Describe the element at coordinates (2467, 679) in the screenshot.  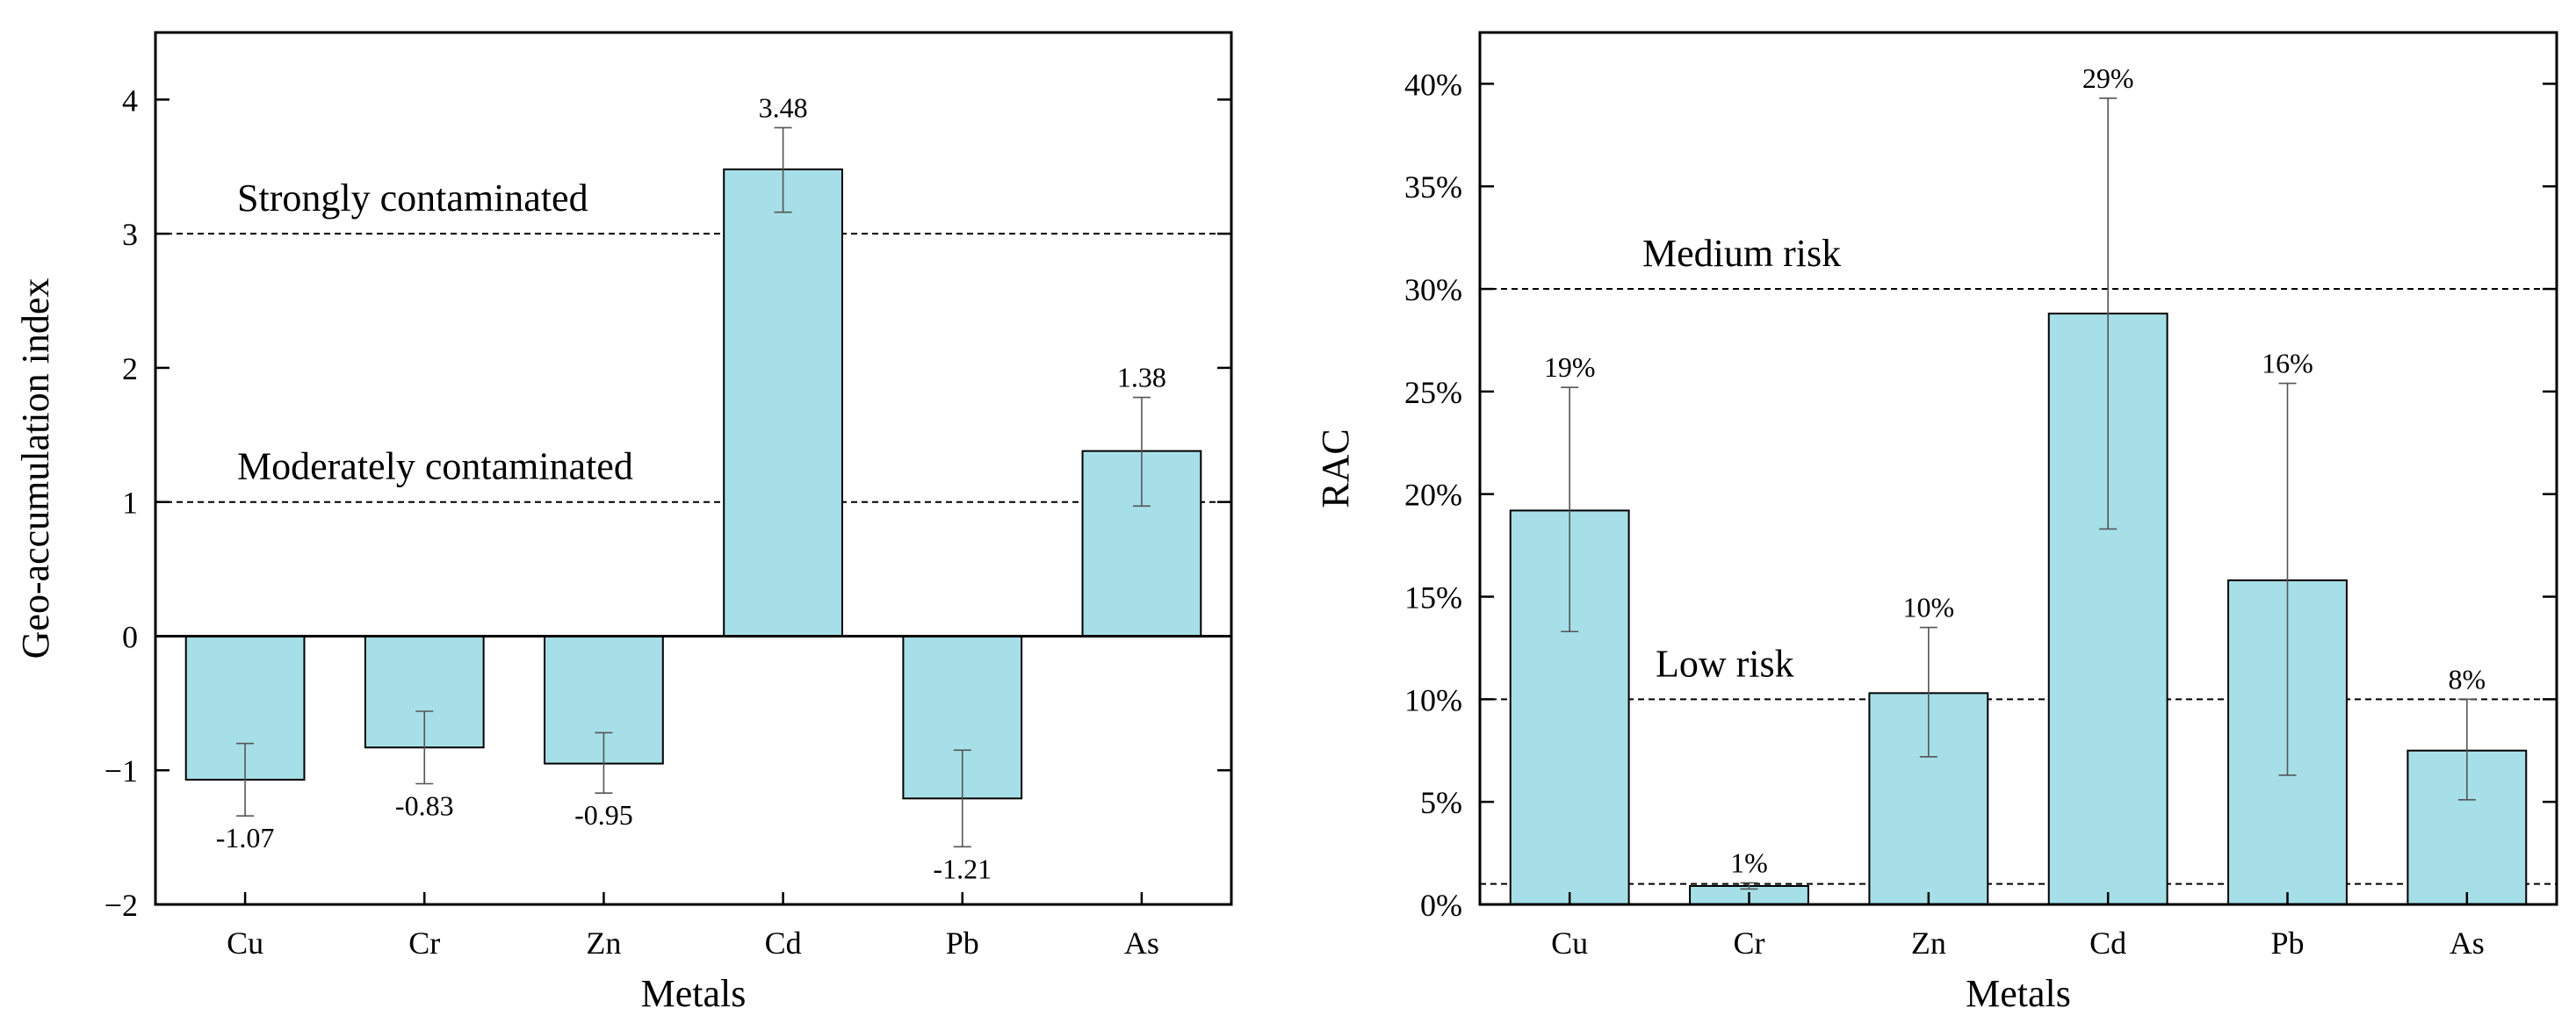
I see `data-label: 8%` at that location.